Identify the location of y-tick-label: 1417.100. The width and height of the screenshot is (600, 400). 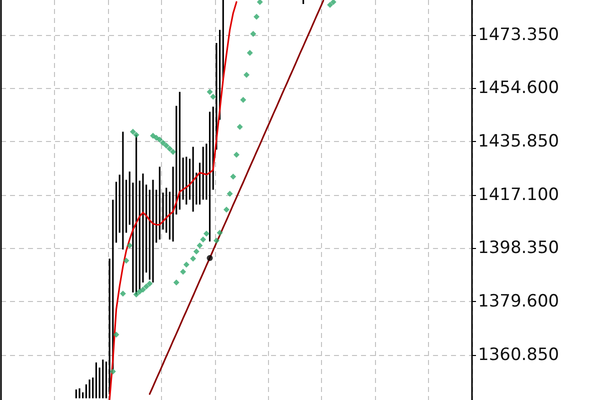
(519, 194).